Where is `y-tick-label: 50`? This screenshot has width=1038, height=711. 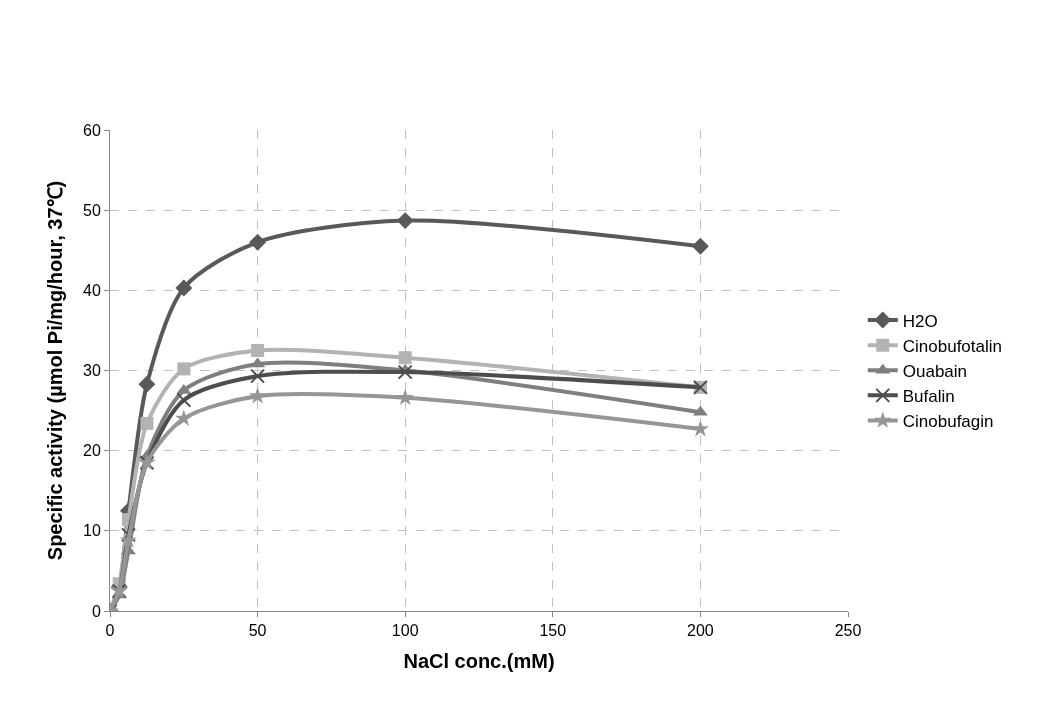
y-tick-label: 50 is located at coordinates (92, 210).